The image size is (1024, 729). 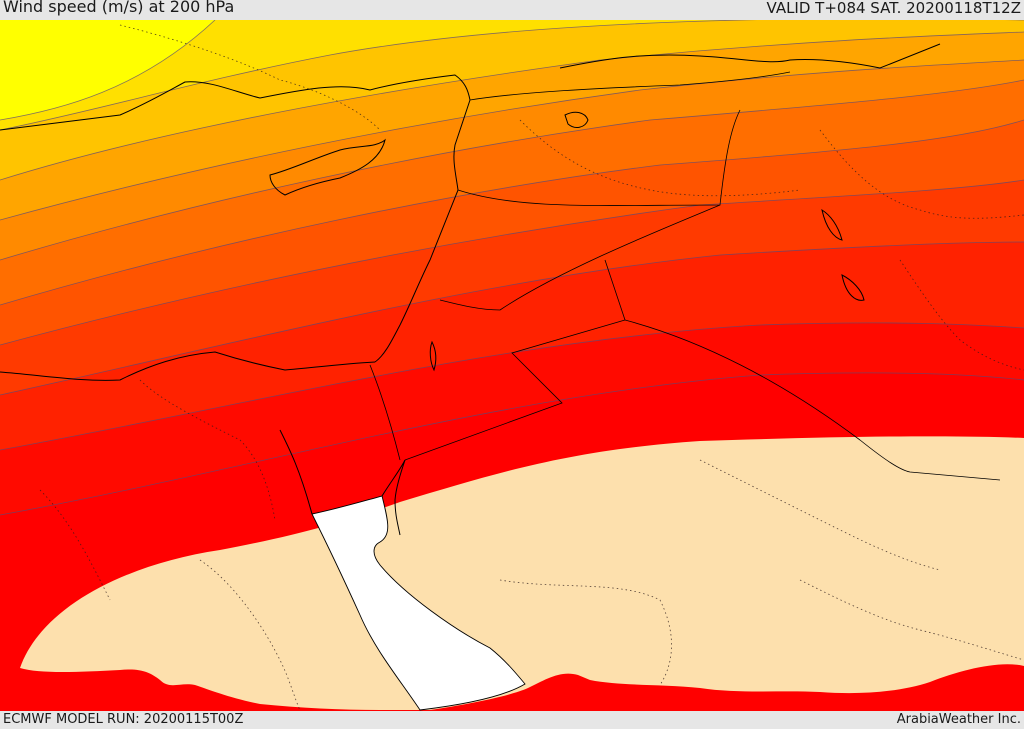 What do you see at coordinates (422, 231) in the screenshot?
I see `coastline-levant` at bounding box center [422, 231].